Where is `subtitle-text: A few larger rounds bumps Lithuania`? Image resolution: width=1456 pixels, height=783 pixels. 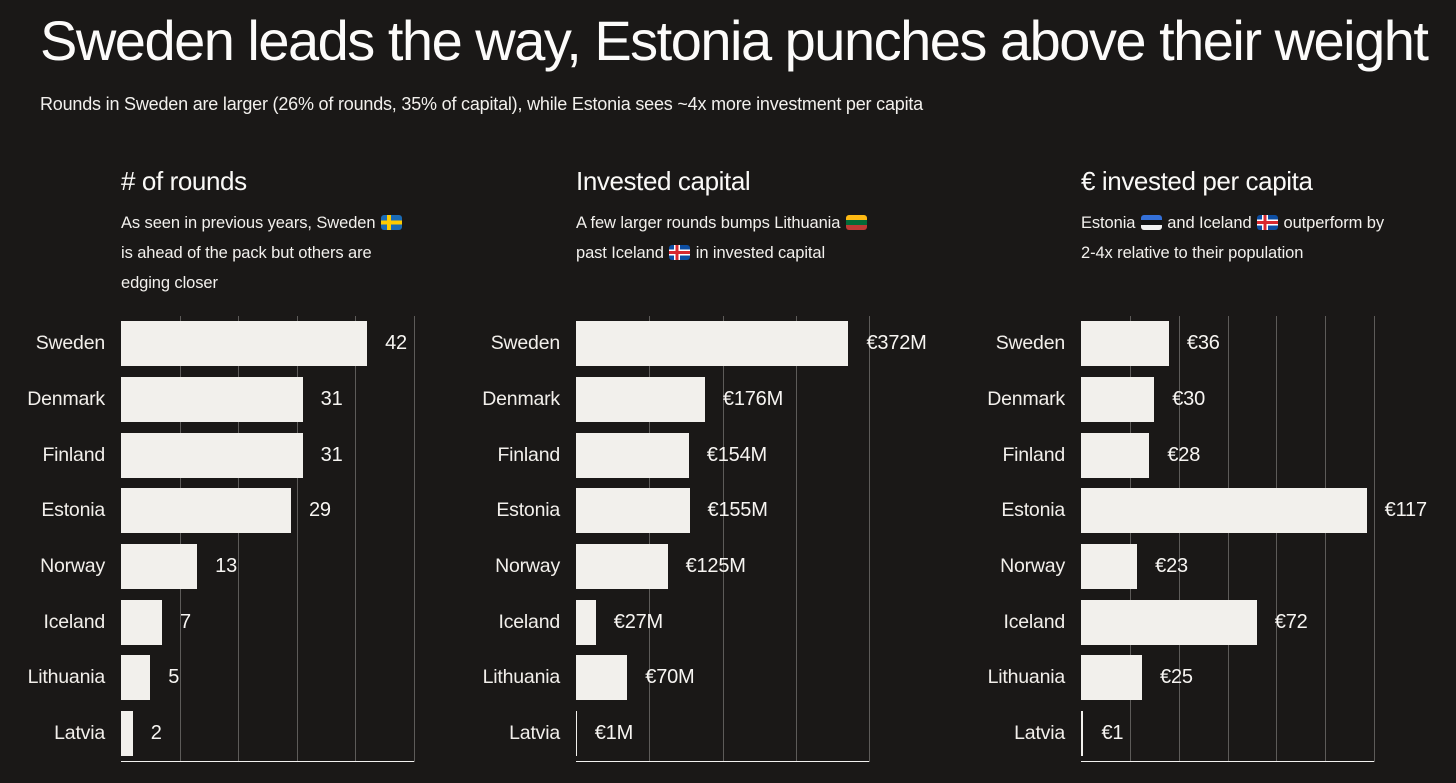
subtitle-text: A few larger rounds bumps Lithuania is located at coordinates (710, 223).